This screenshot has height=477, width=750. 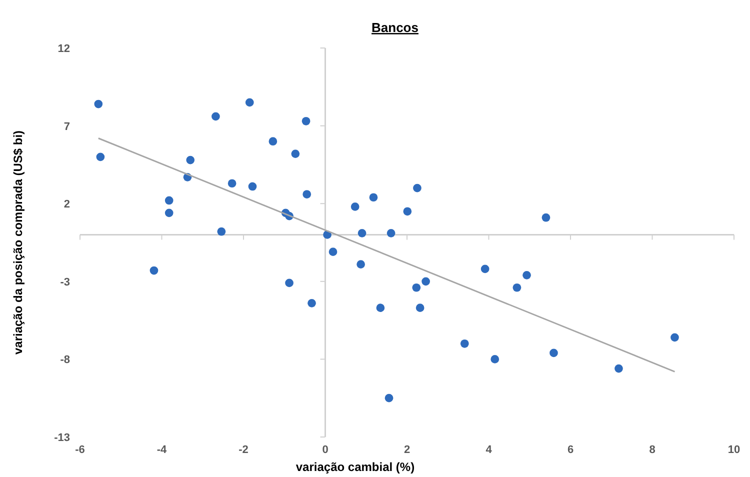 What do you see at coordinates (489, 450) in the screenshot?
I see `x-tick-label: 4` at bounding box center [489, 450].